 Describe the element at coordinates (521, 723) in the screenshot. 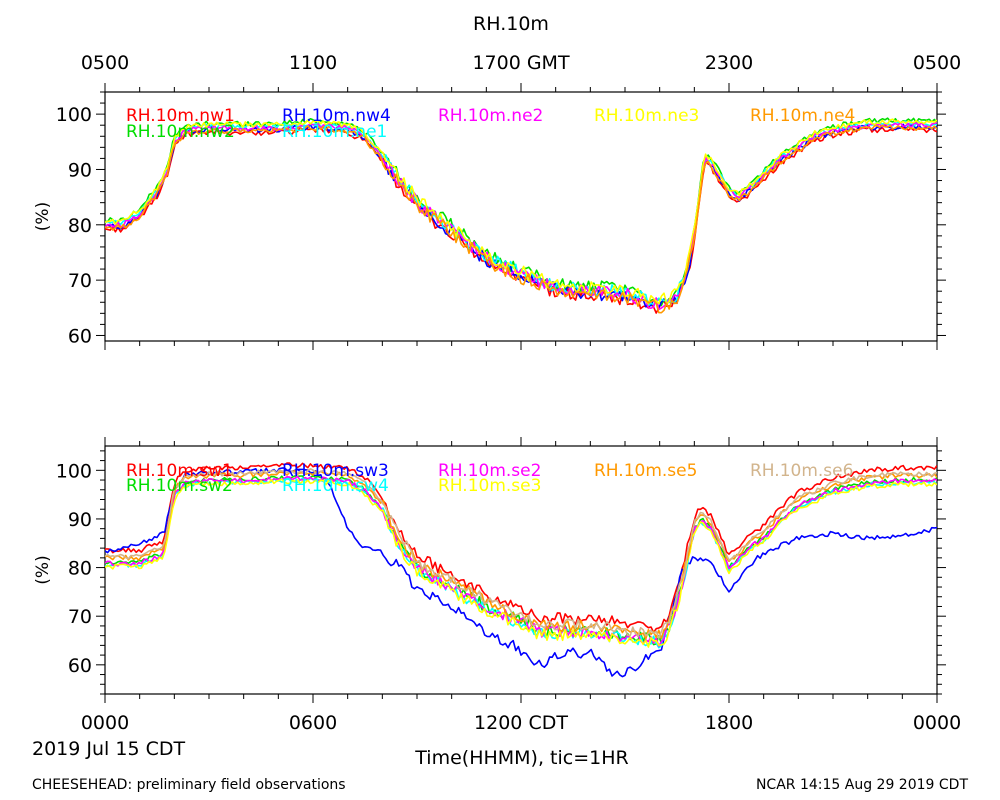

I see `bottom-axis-tick-label: 1200 CDT` at that location.